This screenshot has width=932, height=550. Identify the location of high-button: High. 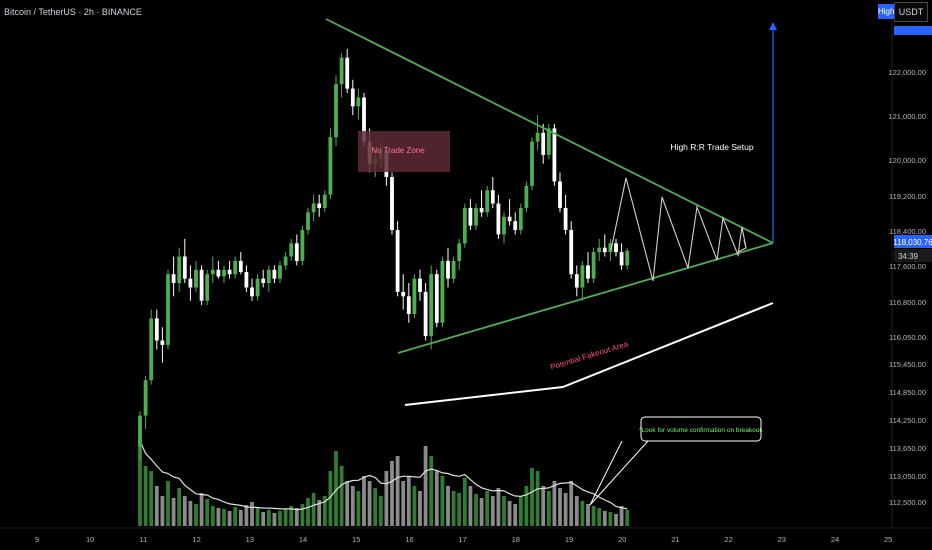
(886, 11).